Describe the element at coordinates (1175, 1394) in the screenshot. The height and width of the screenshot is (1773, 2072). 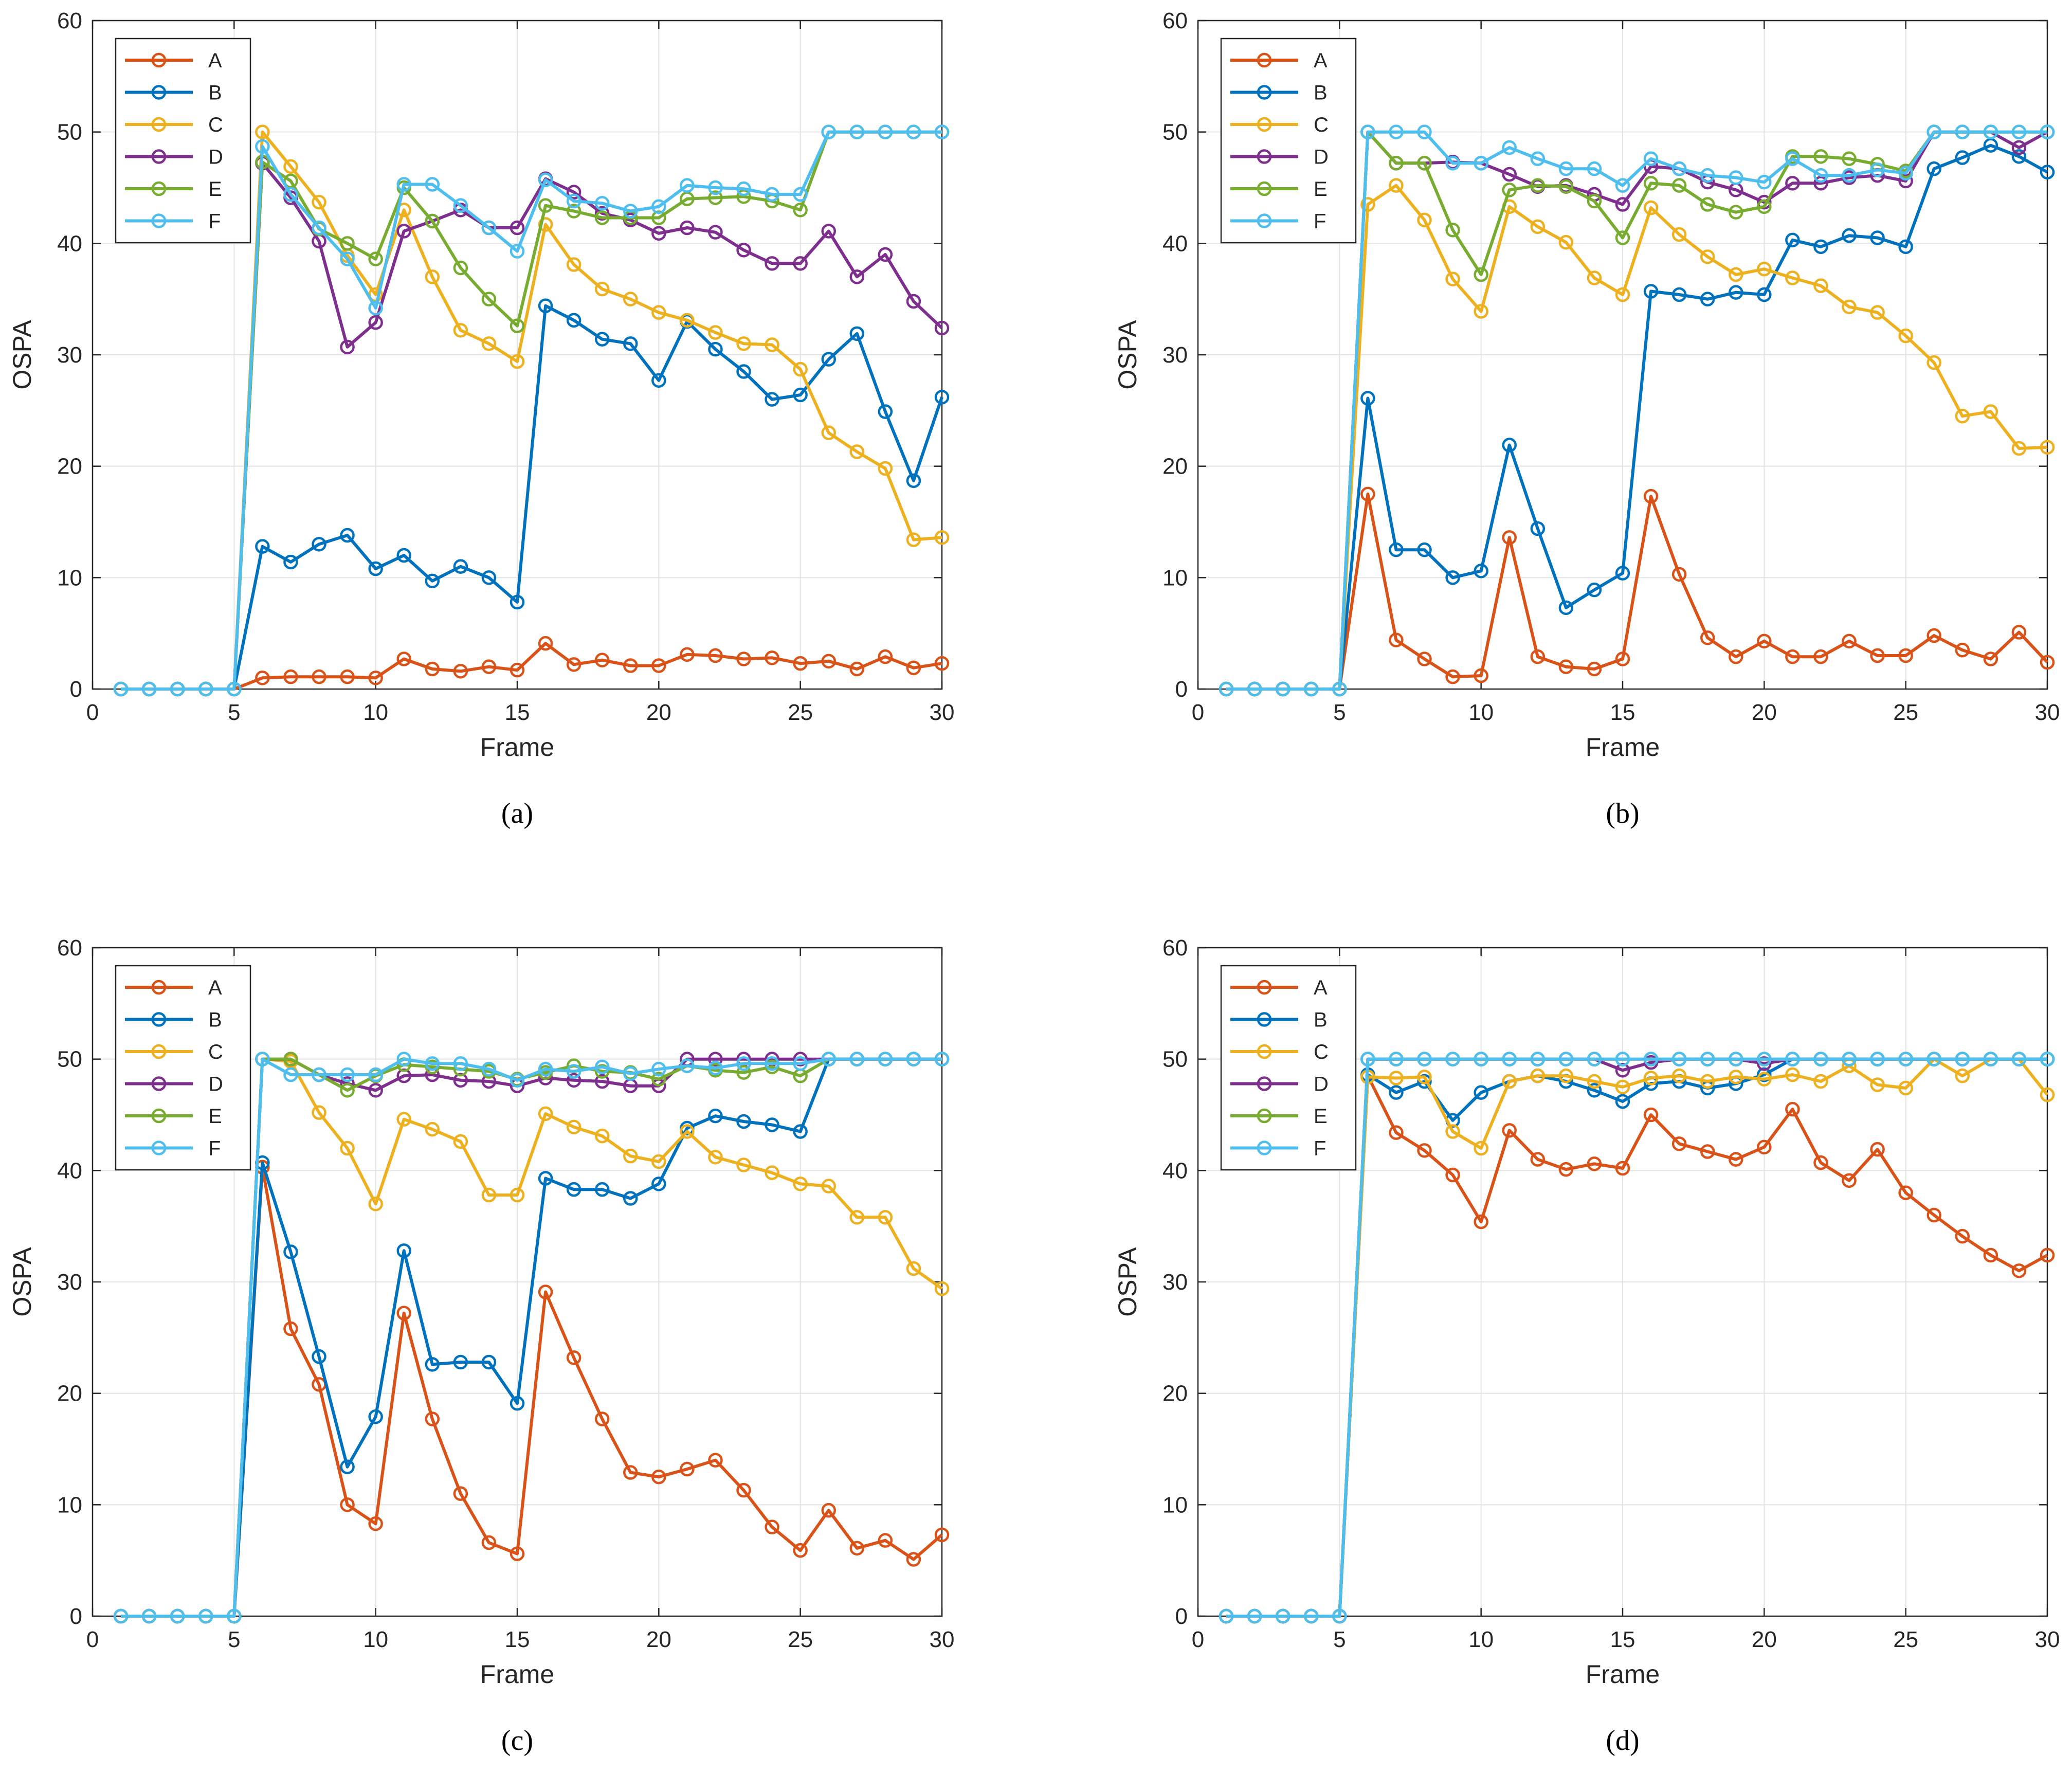
I see `y-tick-label: 20` at that location.